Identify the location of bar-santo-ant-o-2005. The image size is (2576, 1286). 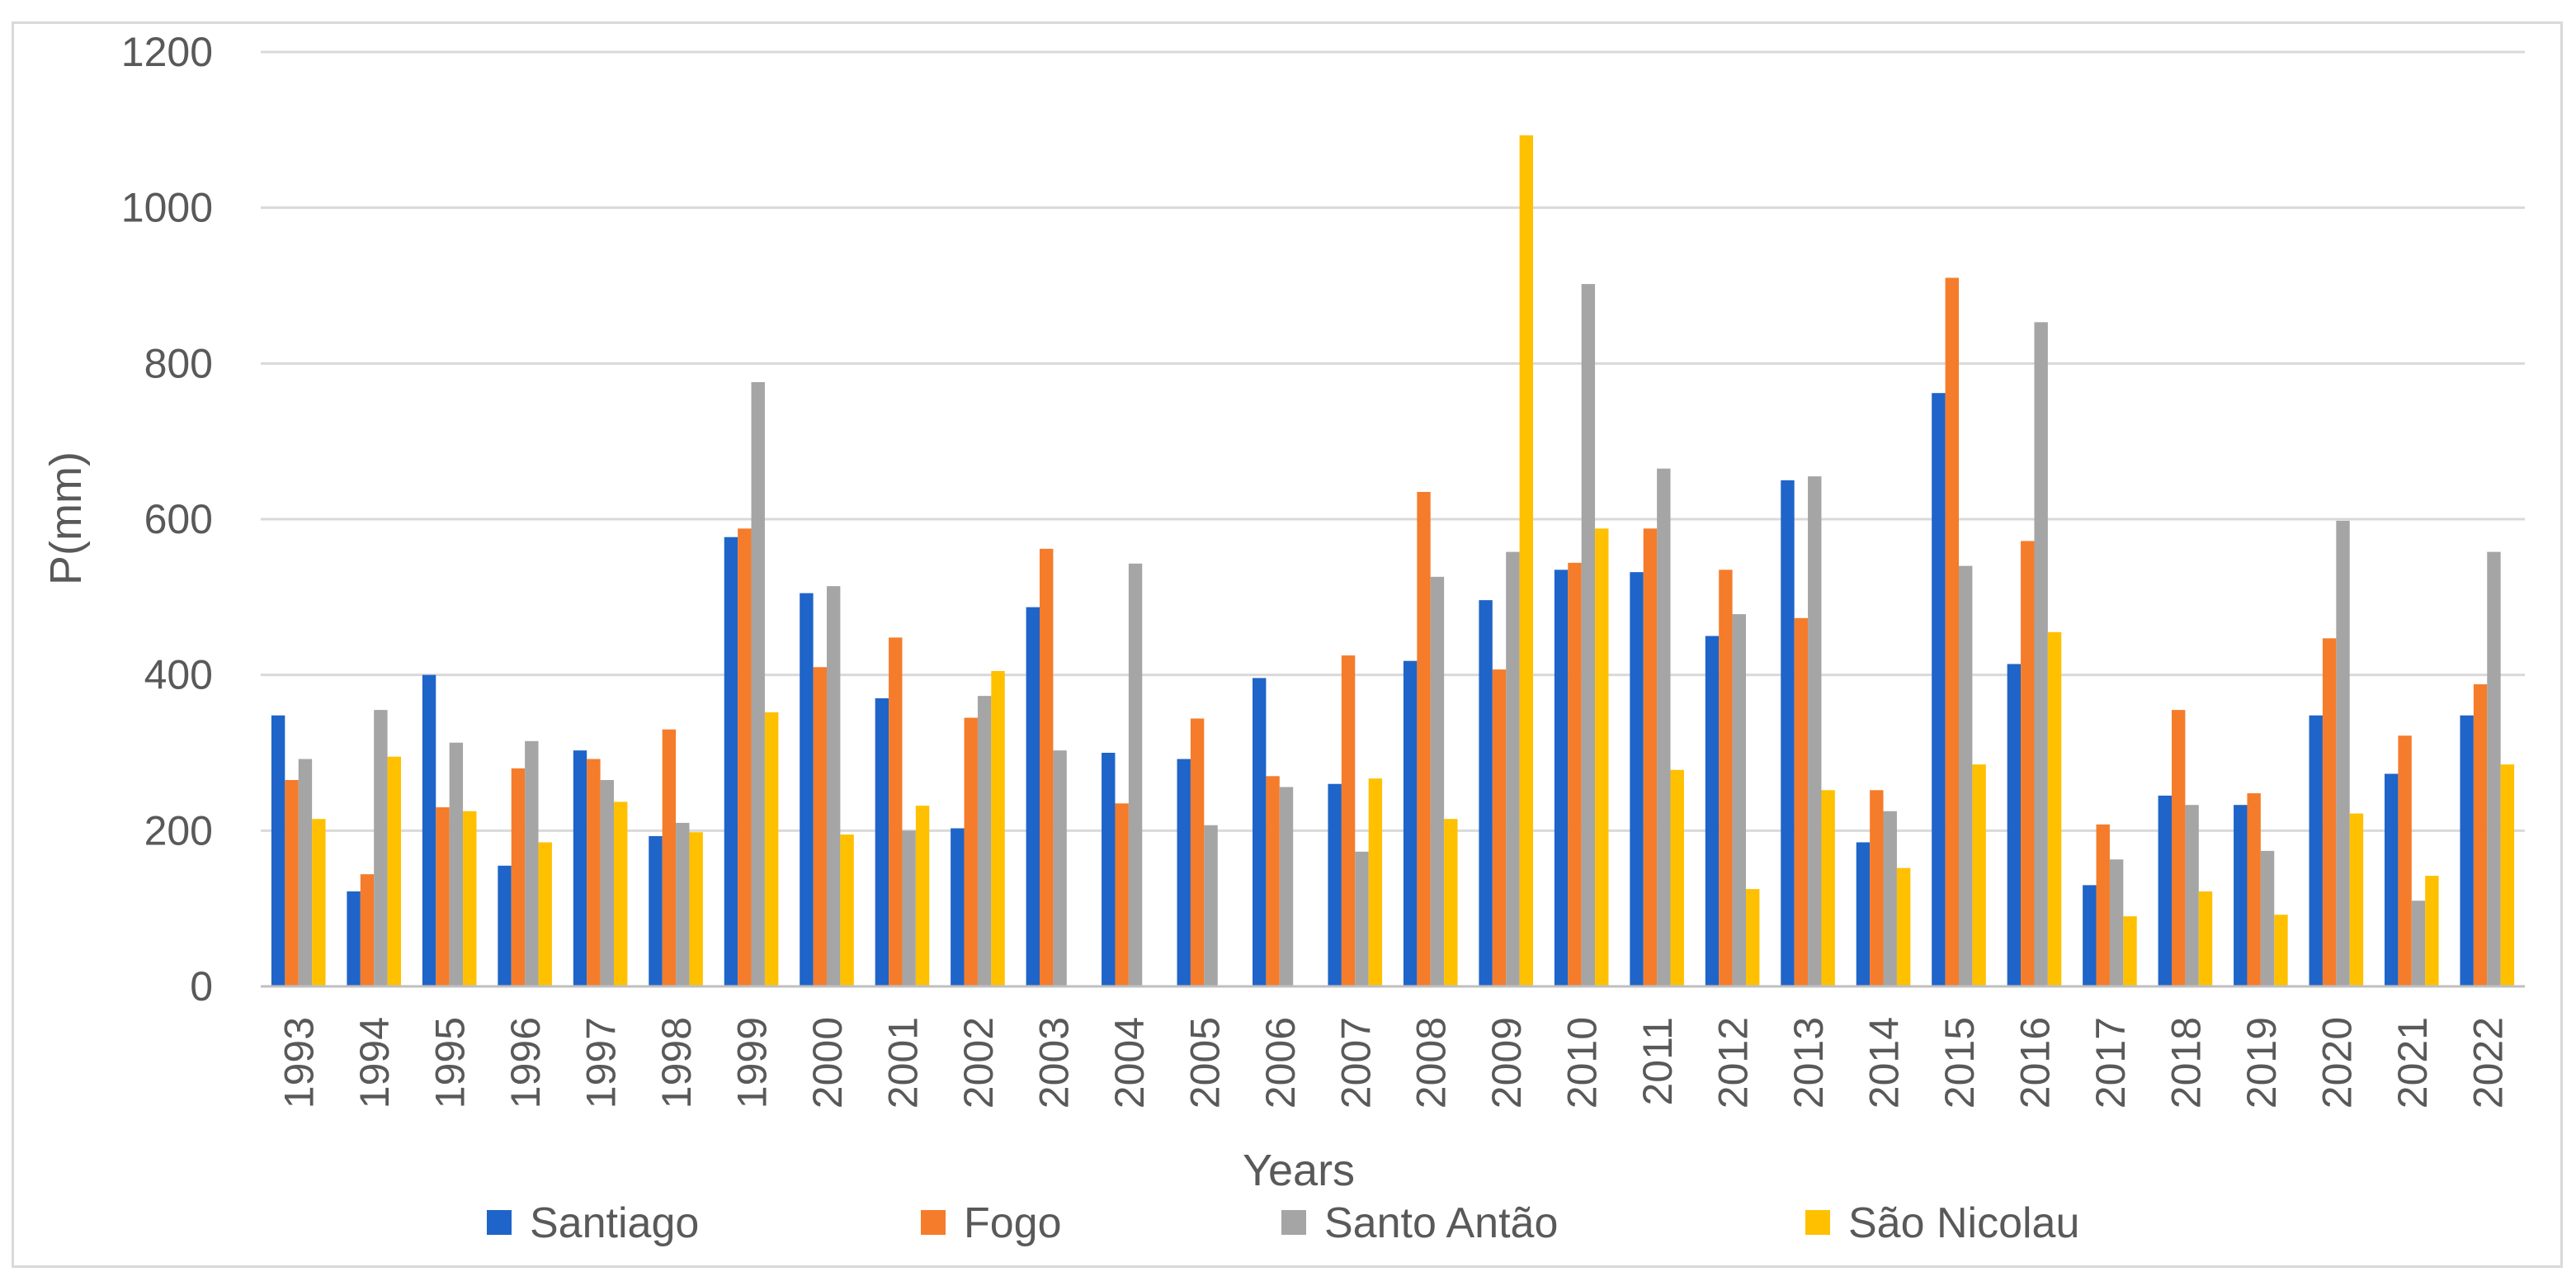
(1211, 905).